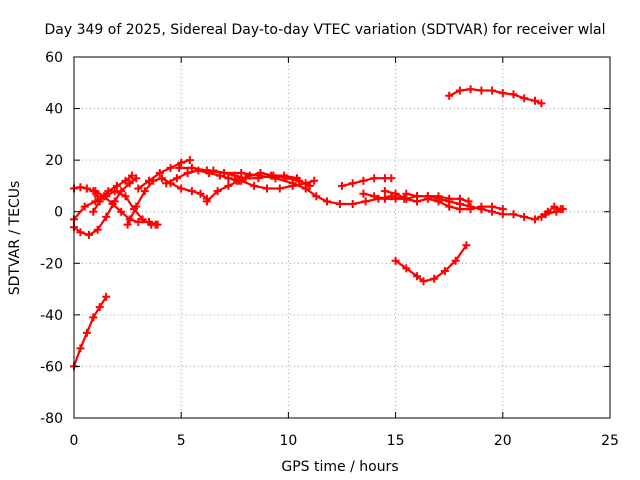 The image size is (640, 480). What do you see at coordinates (181, 441) in the screenshot?
I see `x-tick-label: 5` at bounding box center [181, 441].